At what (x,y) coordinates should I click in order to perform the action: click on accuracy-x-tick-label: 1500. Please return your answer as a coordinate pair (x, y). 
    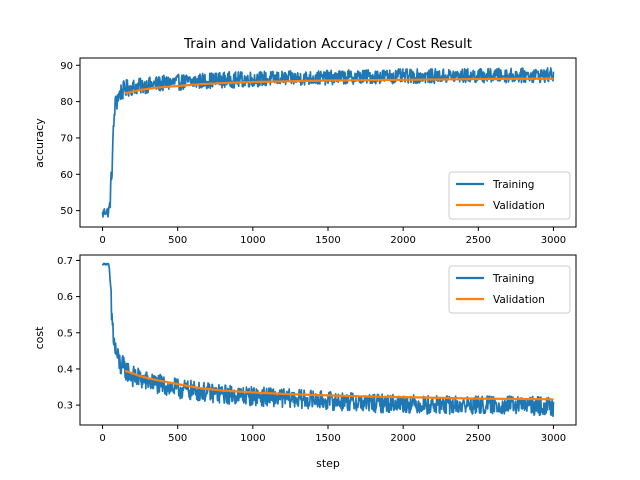
    Looking at the image, I should click on (327, 240).